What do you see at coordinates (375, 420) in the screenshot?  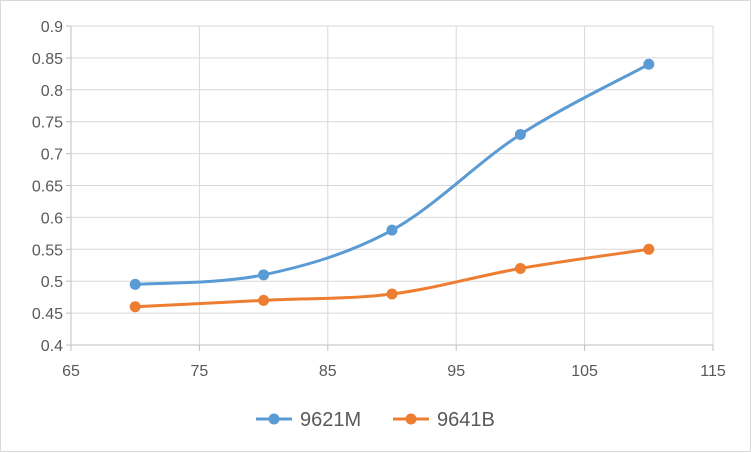 I see `legend: 9621M 9641B` at bounding box center [375, 420].